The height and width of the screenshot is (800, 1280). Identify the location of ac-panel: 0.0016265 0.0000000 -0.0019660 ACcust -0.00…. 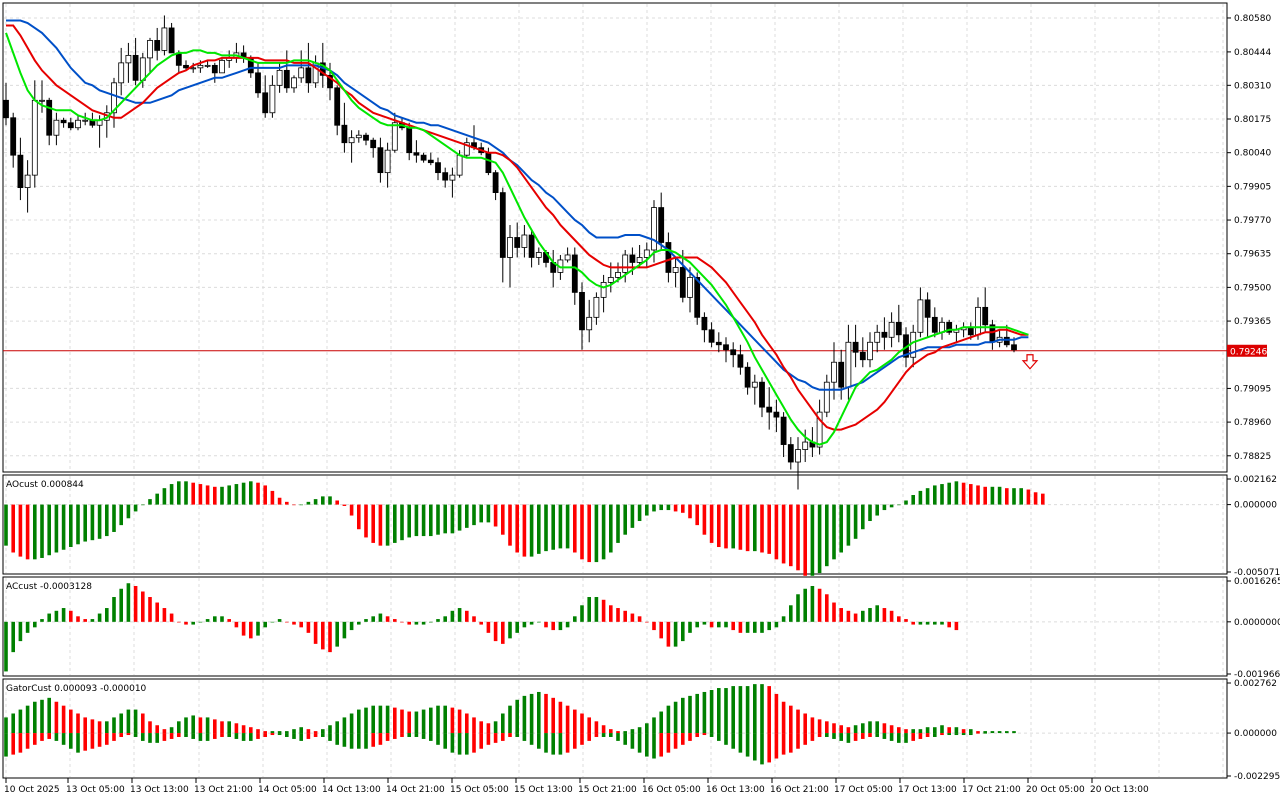
(641, 628).